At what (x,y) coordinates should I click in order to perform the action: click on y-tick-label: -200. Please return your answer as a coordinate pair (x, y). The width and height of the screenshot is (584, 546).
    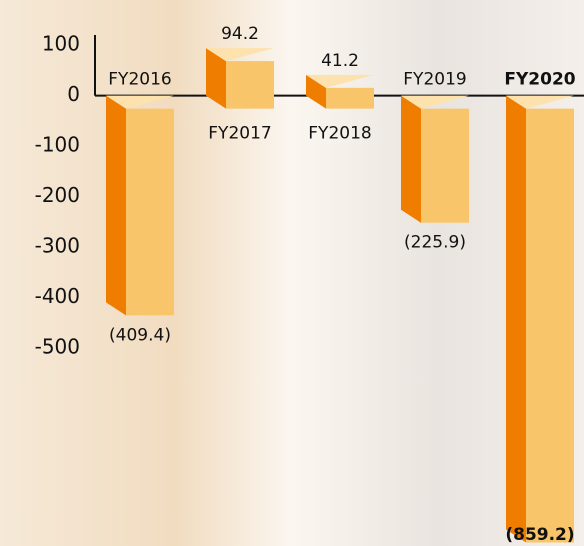
    Looking at the image, I should click on (57, 195).